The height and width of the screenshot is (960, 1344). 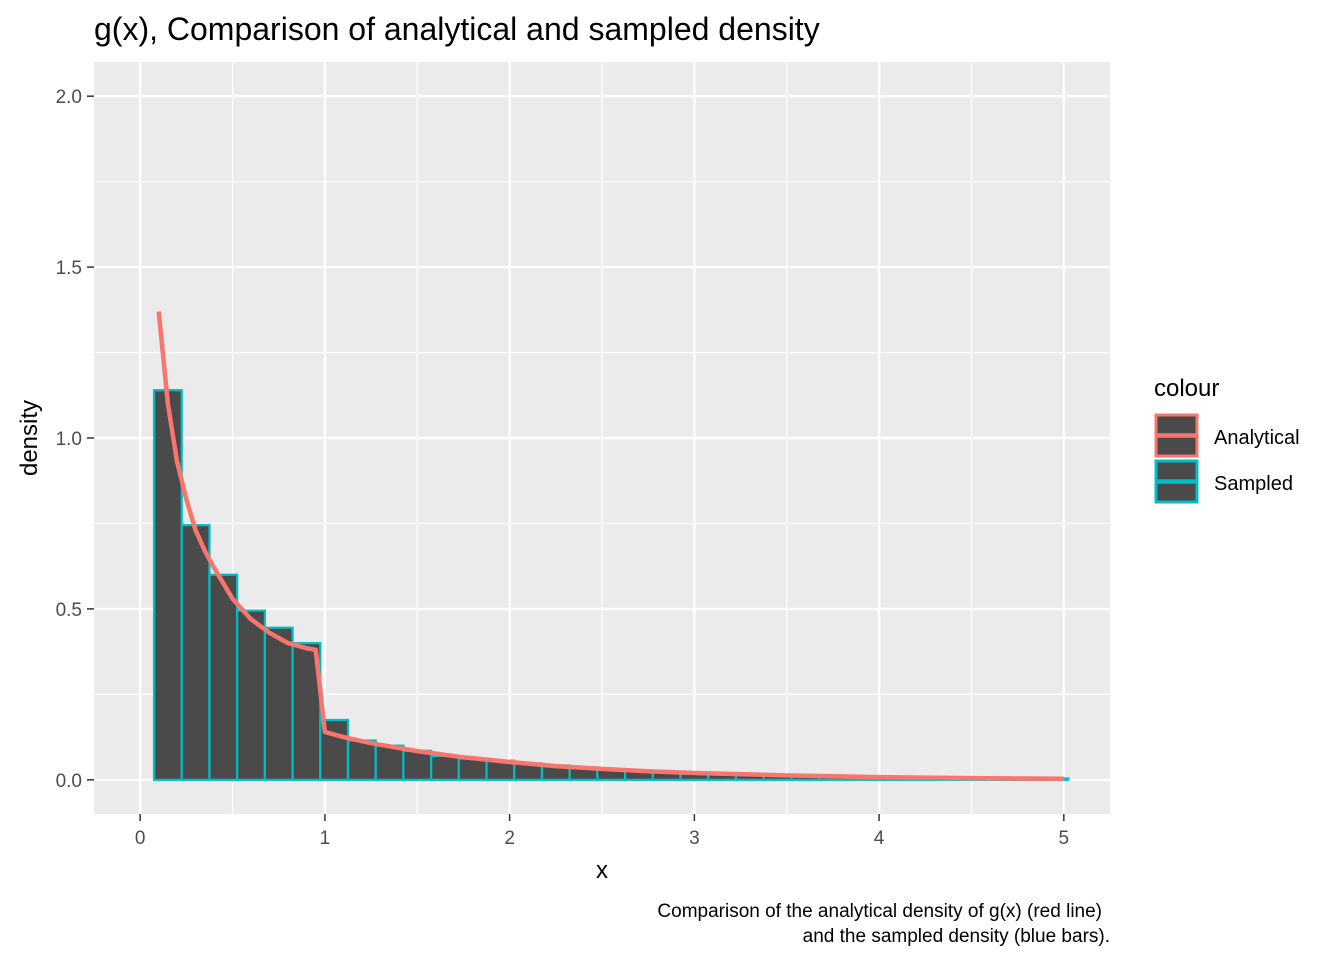 I want to click on y-axis-ticks: 0.0 0.5 1.0 1.5 2.0, so click(x=75, y=439).